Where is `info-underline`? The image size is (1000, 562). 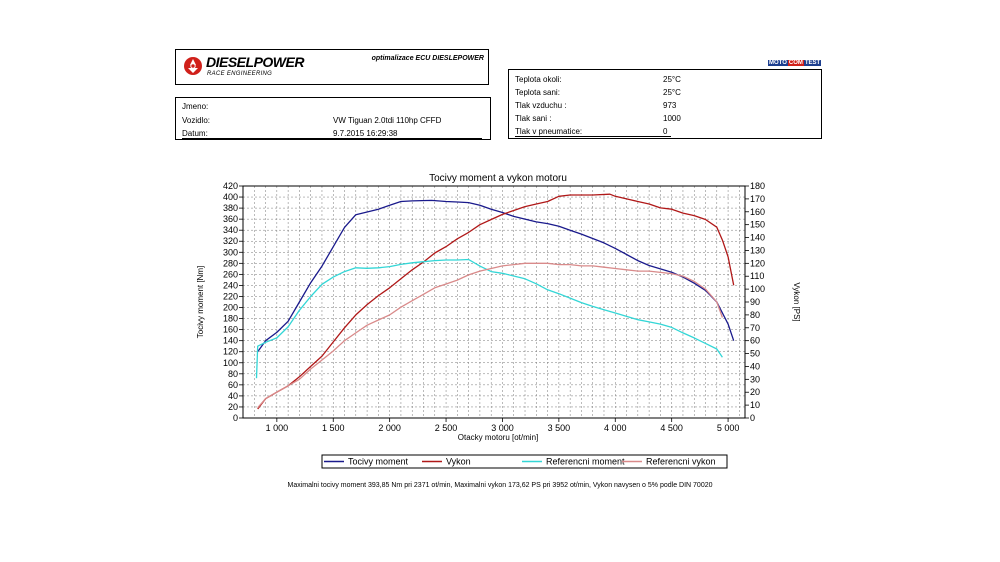 info-underline is located at coordinates (332, 138).